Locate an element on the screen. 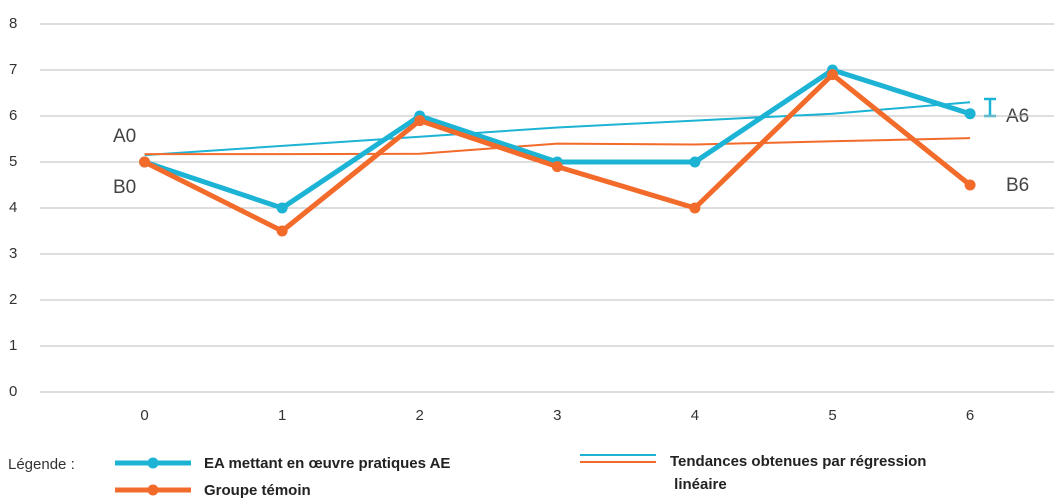 The height and width of the screenshot is (499, 1054). annotation: A0 is located at coordinates (124, 136).